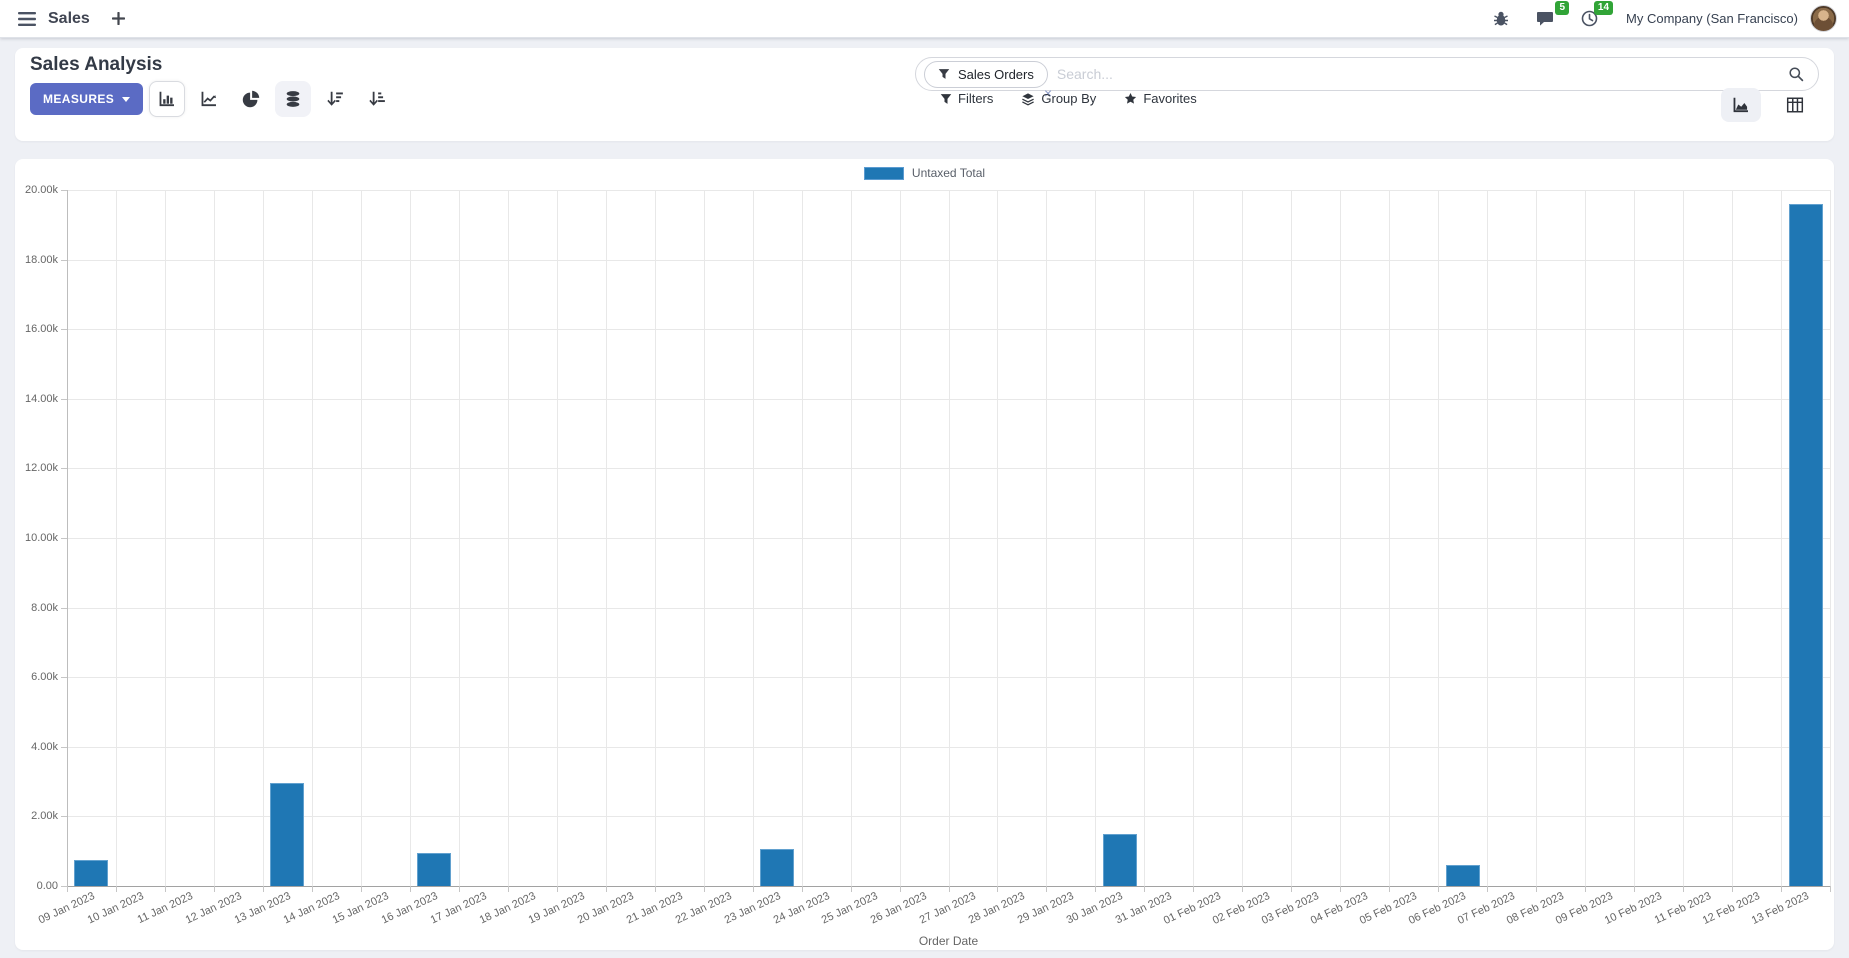 This screenshot has height=958, width=1849. I want to click on line-chart-button, so click(209, 99).